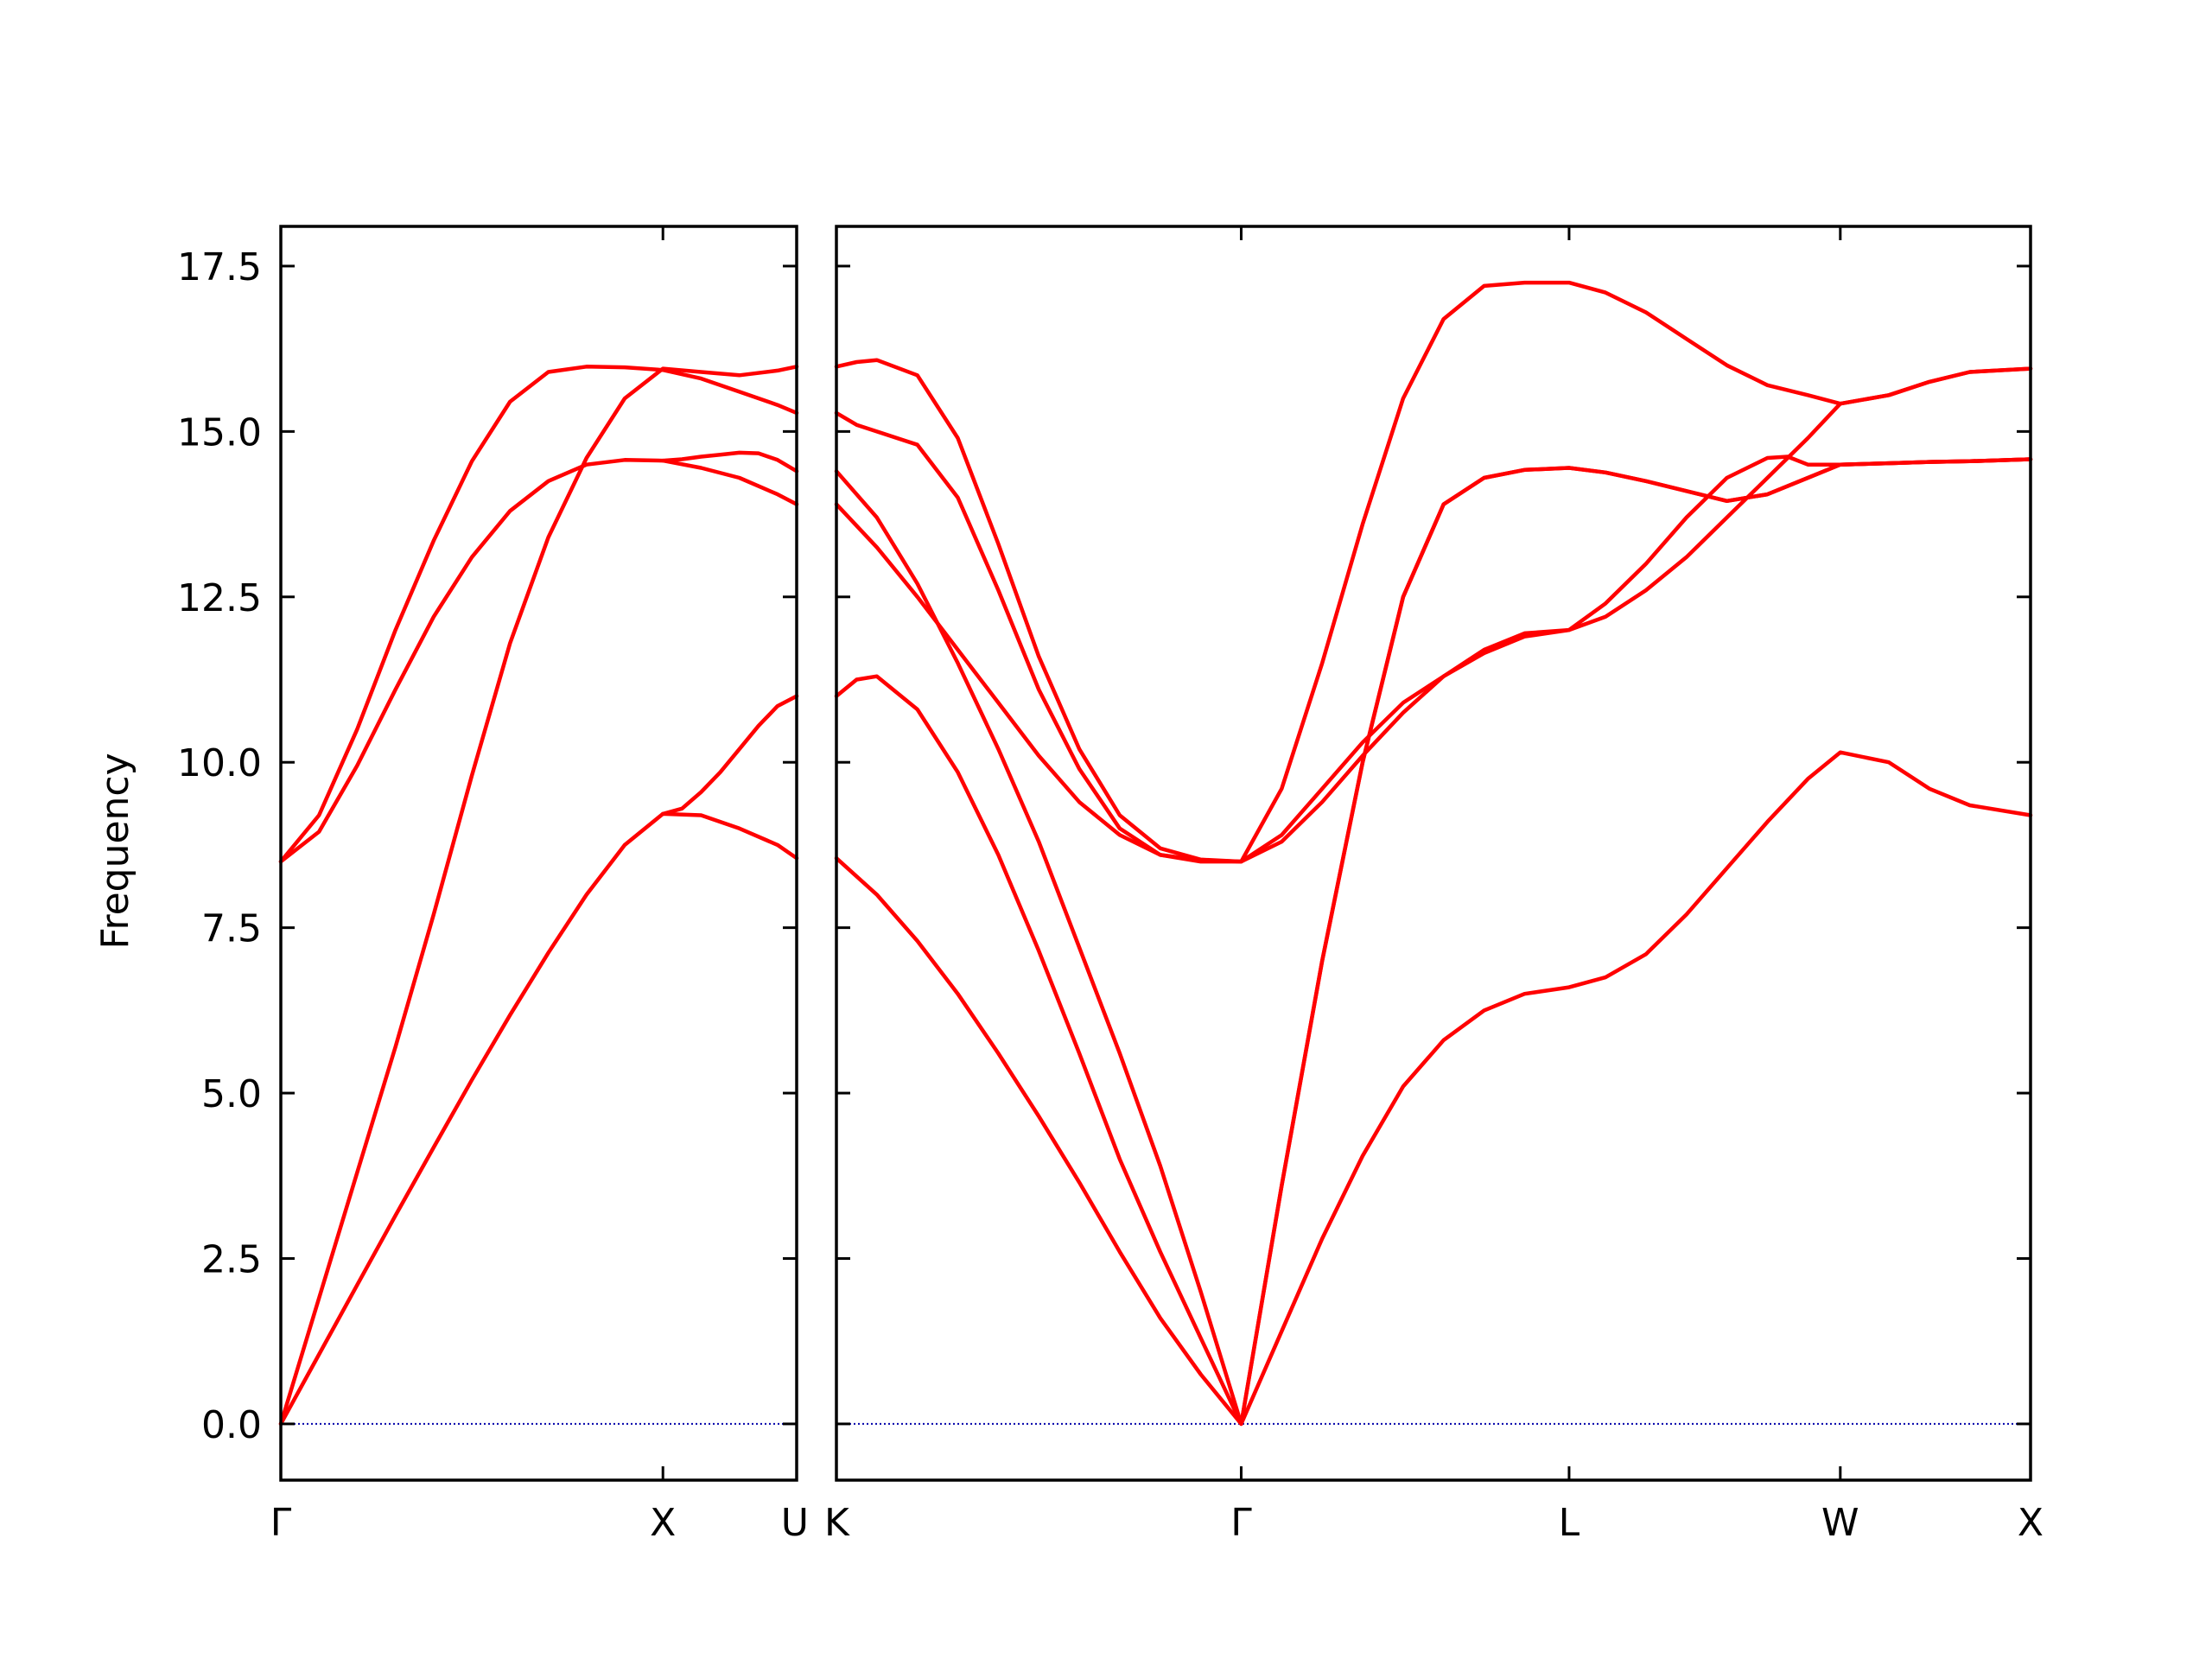 The width and height of the screenshot is (2212, 1659). What do you see at coordinates (219, 267) in the screenshot?
I see `y-tick-label: 17.5` at bounding box center [219, 267].